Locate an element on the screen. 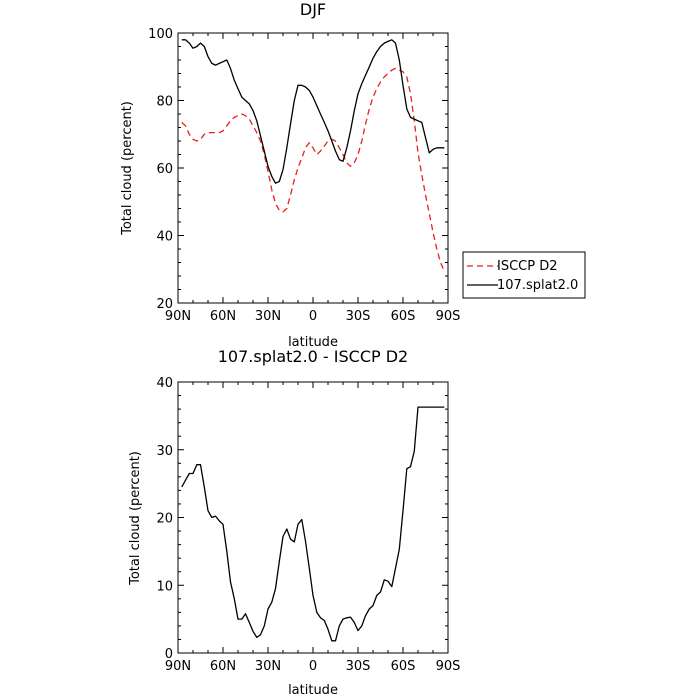  y-axis-label-bottom: Total cloud (percent) is located at coordinates (135, 518).